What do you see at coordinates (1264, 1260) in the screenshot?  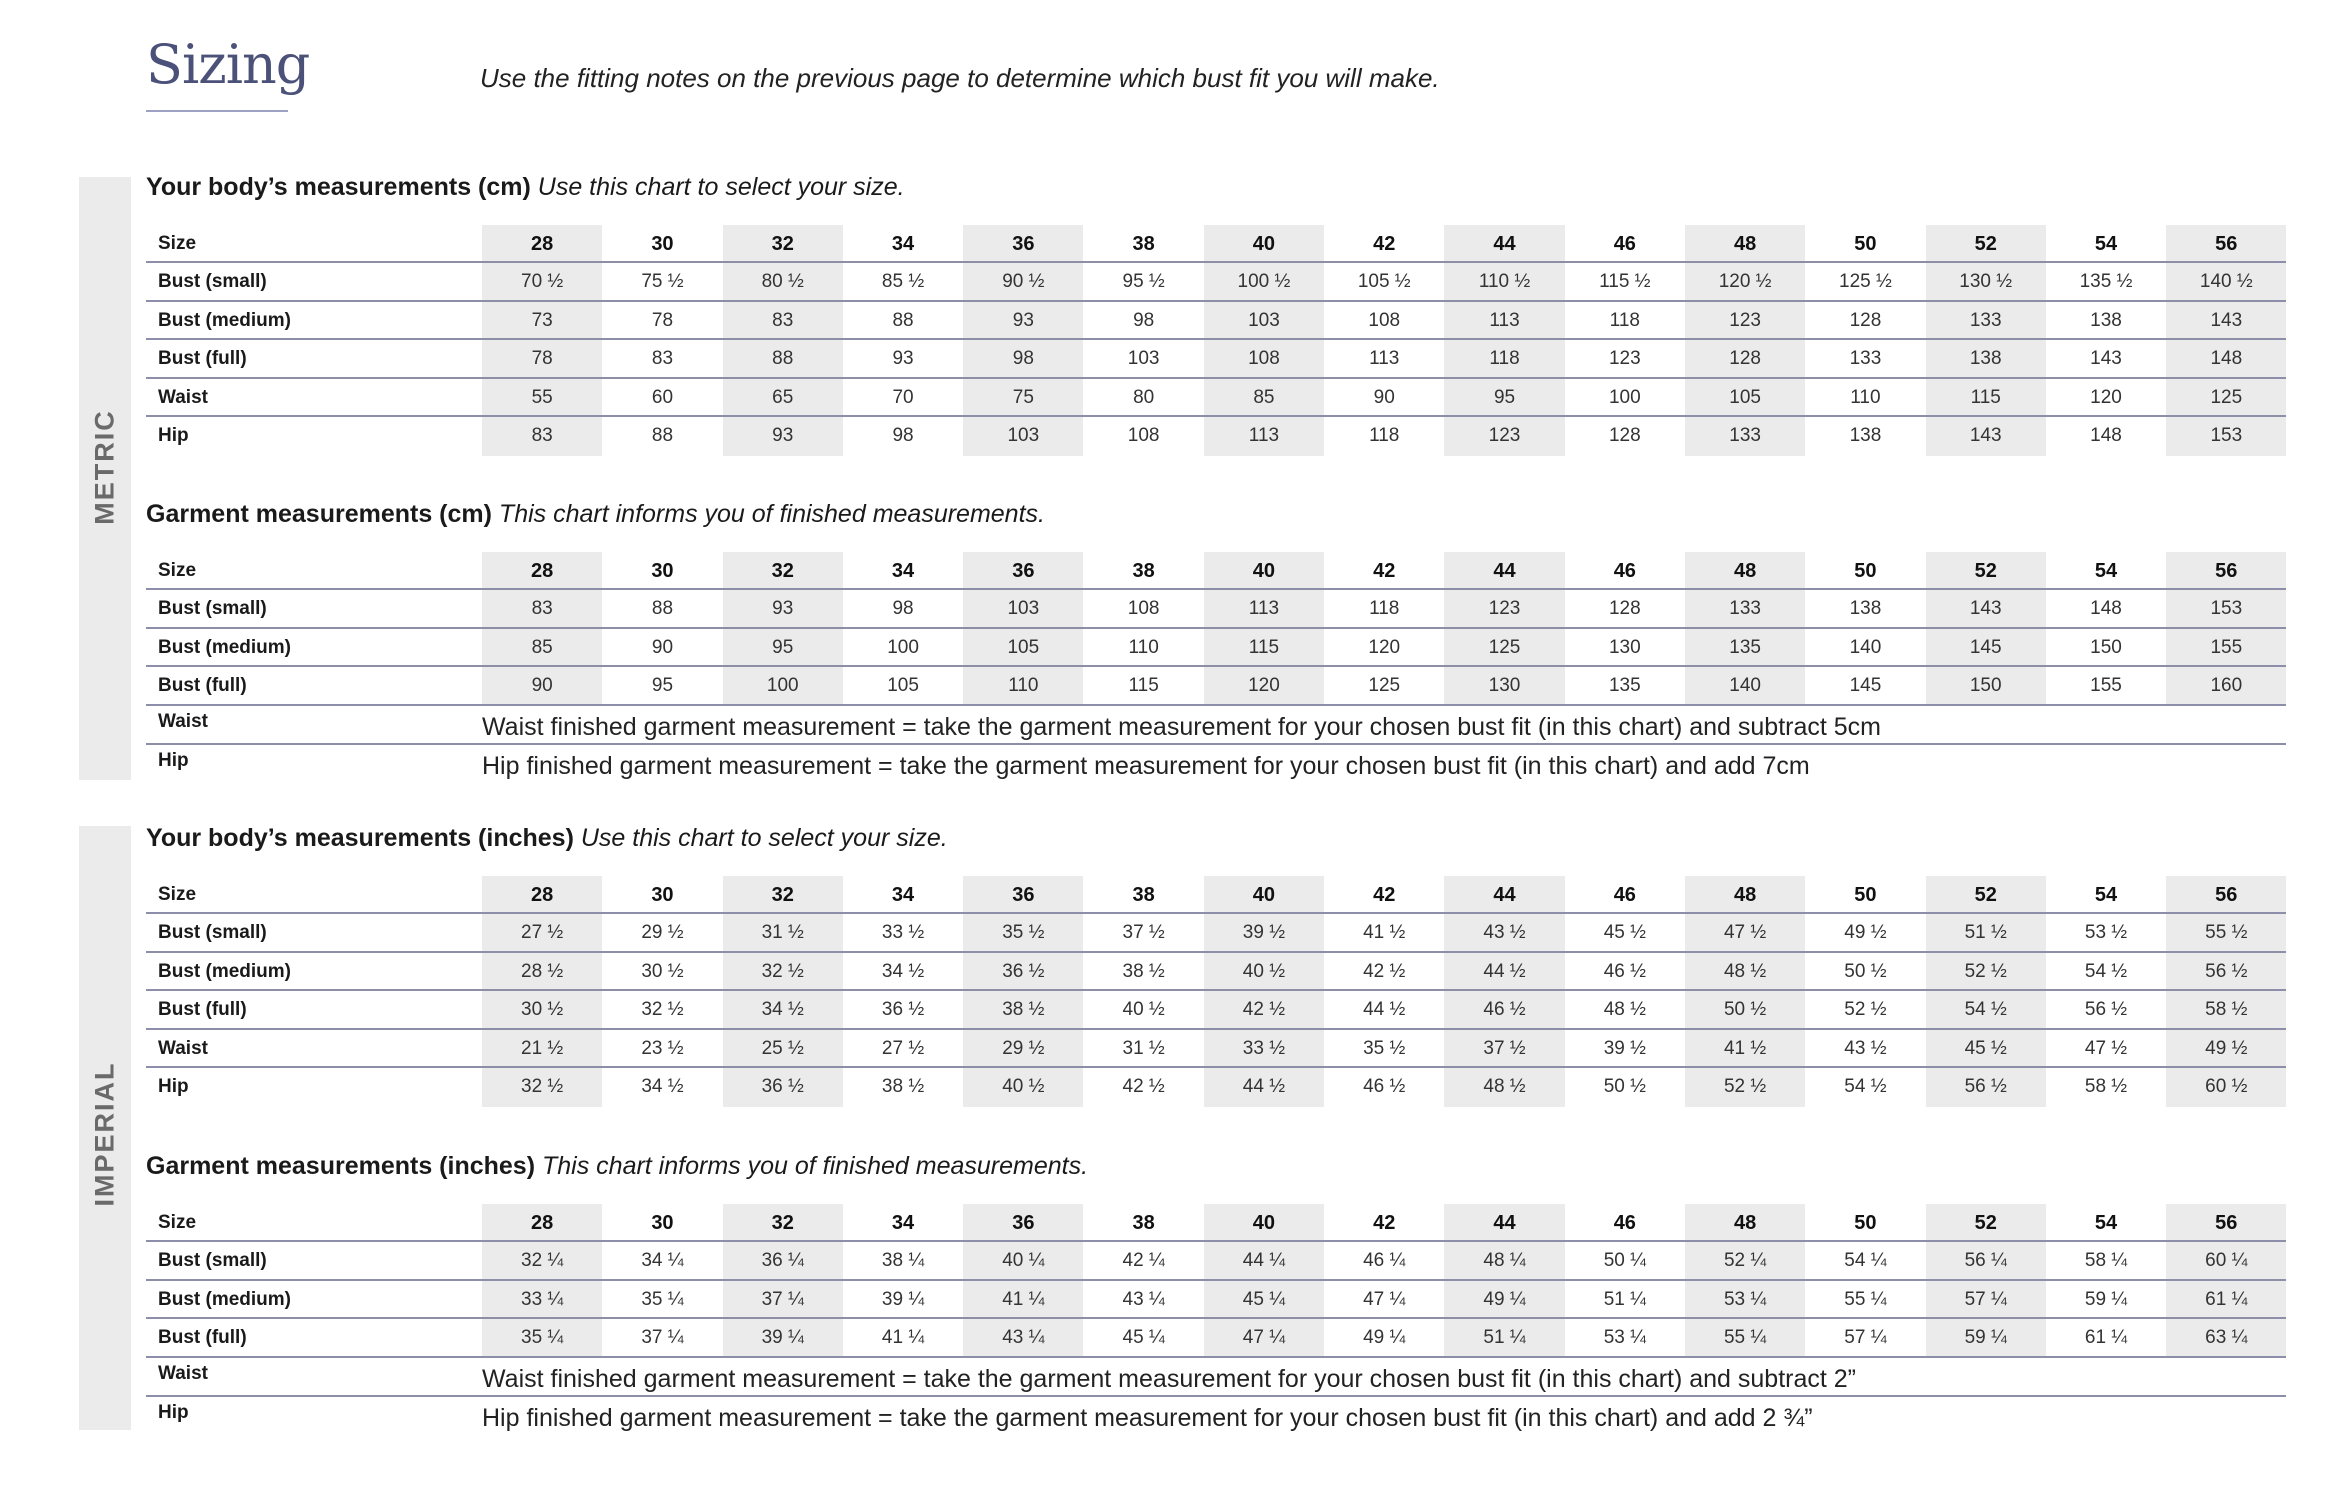 I see `table-cell: 44 ¼` at bounding box center [1264, 1260].